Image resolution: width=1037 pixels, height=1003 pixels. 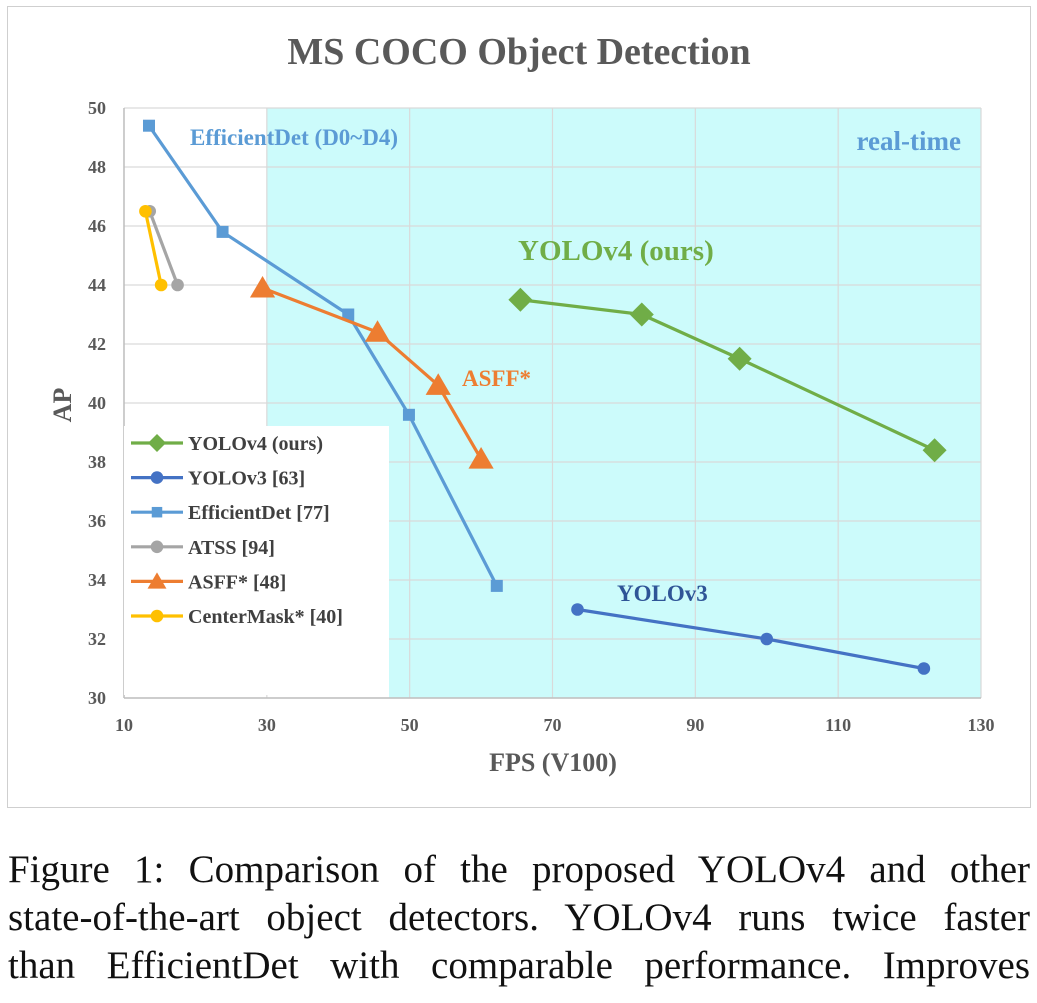 What do you see at coordinates (909, 141) in the screenshot?
I see `region-label: real-time` at bounding box center [909, 141].